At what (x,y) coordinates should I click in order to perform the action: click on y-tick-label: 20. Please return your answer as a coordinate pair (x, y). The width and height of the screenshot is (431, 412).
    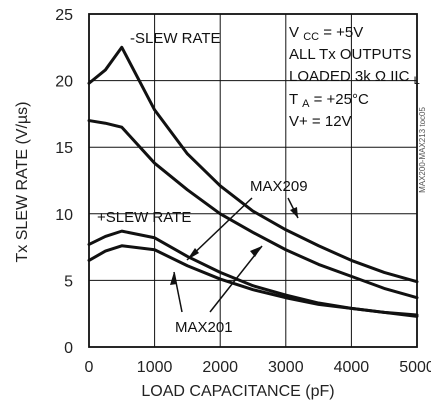
    Looking at the image, I should click on (64, 82).